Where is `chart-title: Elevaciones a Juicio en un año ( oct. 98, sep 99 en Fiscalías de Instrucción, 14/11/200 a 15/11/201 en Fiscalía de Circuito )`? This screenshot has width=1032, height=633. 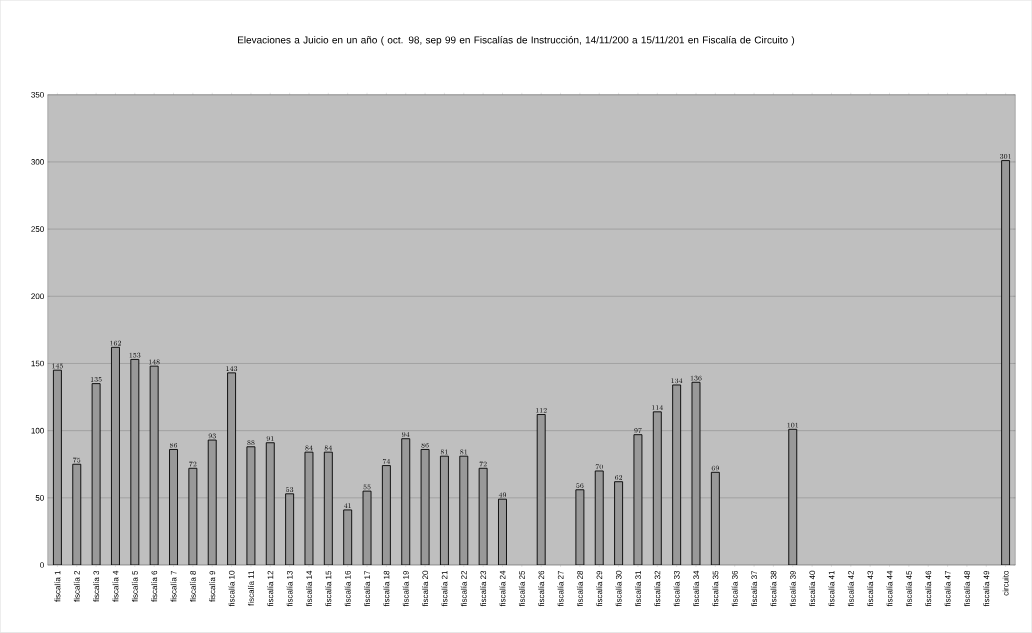
chart-title: Elevaciones a Juicio en un año ( oct. 98, sep 99 en Fiscalías de Instrucción, 14/11/200 a 15/11/201 en Fiscalía de Circuito ) is located at coordinates (516, 41).